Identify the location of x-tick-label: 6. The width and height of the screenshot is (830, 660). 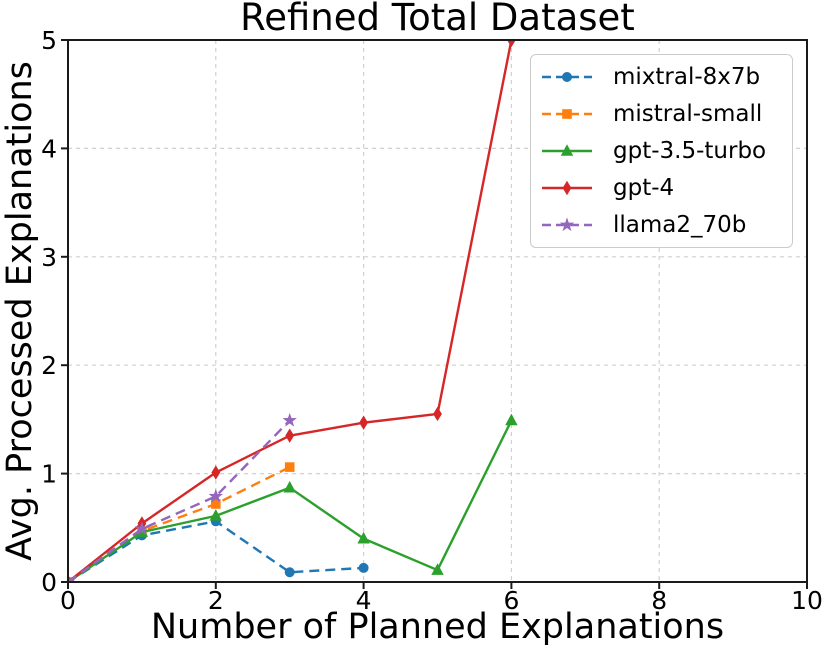
(511, 600).